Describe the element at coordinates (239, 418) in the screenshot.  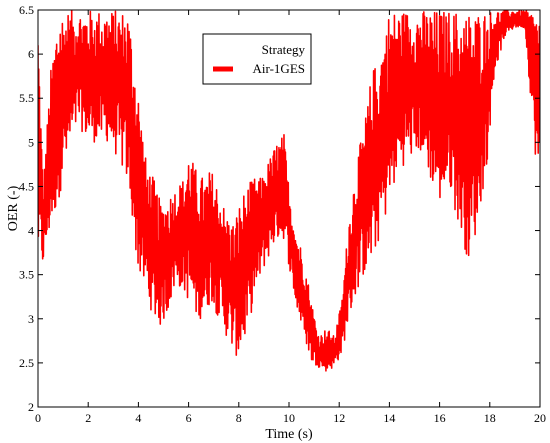
I see `x-tick-label: 8` at that location.